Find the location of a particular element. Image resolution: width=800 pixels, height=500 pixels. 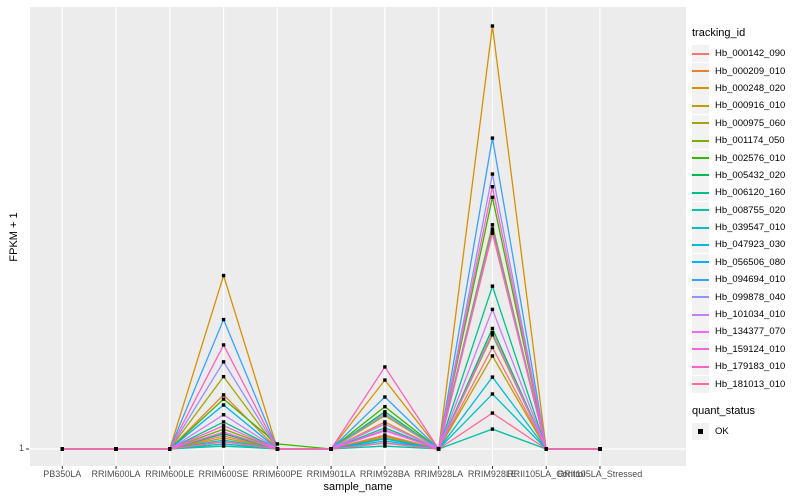

legend-entry-Hb_039547_010: Hb_039547_010 is located at coordinates (745, 228).